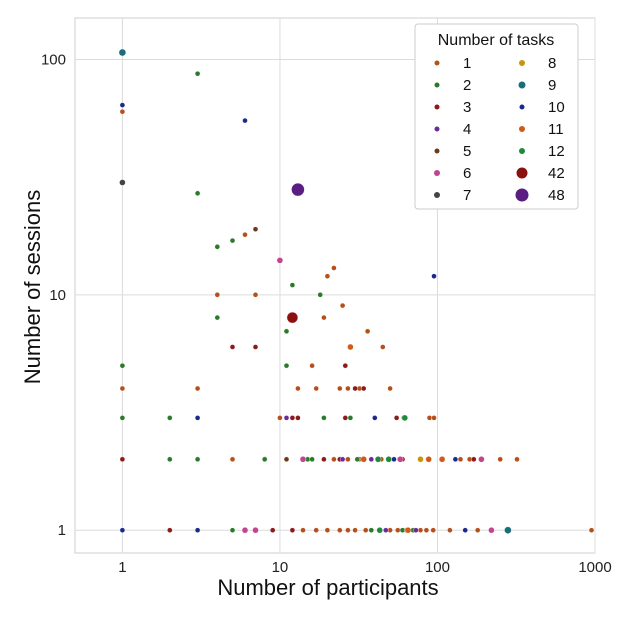  I want to click on legend-label: 1, so click(467, 63).